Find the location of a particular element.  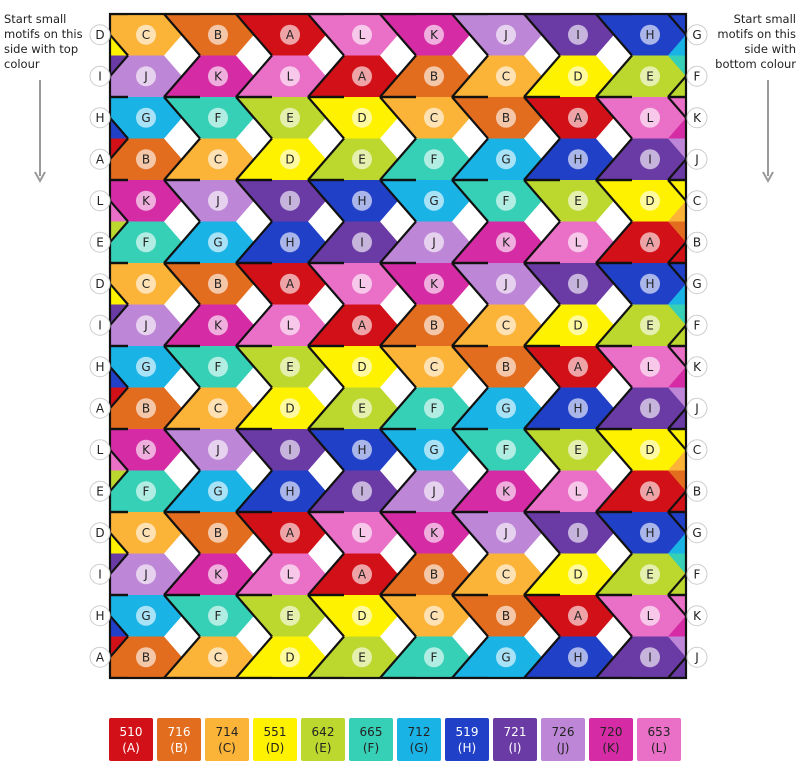

right-edge-label: C is located at coordinates (697, 201).